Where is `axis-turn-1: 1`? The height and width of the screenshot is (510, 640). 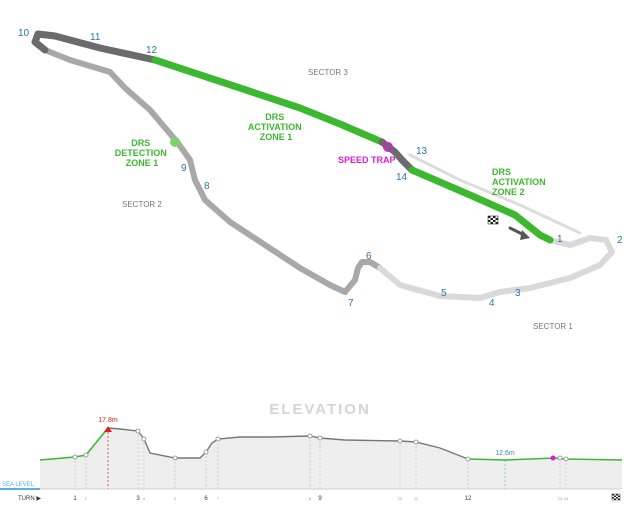
axis-turn-1: 1 is located at coordinates (75, 499).